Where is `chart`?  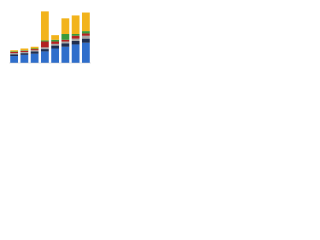
chart is located at coordinates (50, 35).